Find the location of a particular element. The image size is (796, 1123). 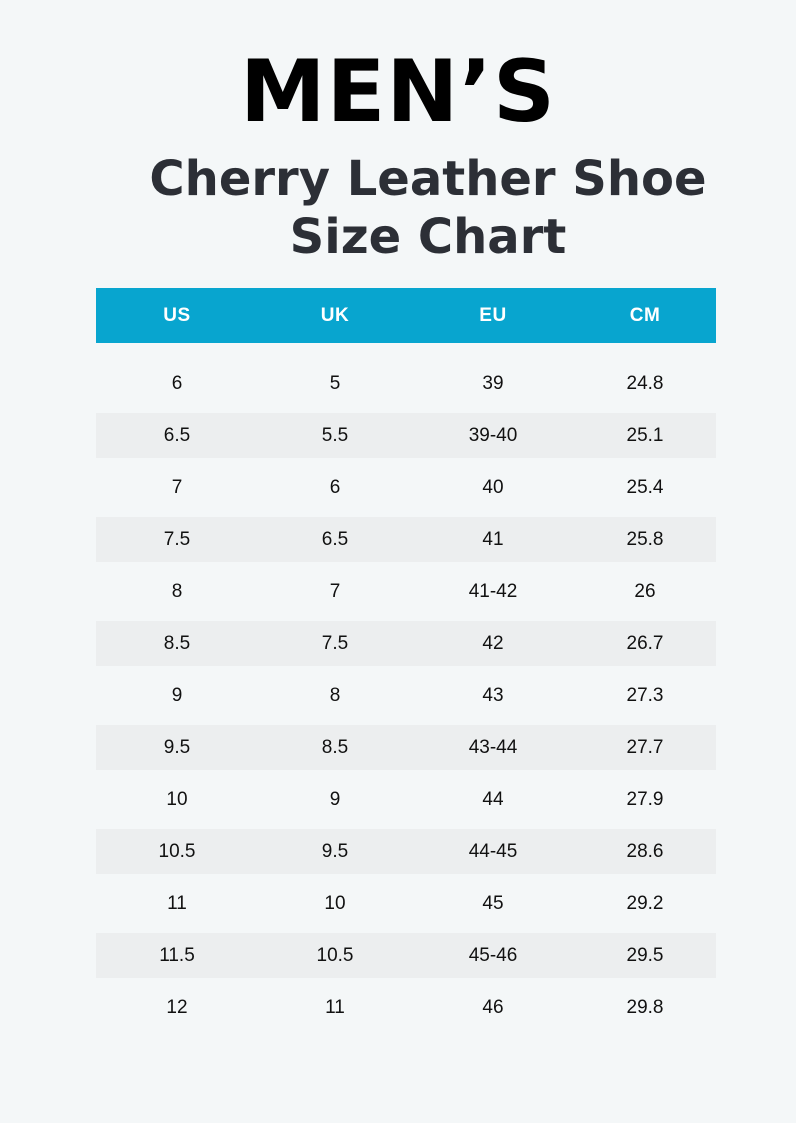

cell-eu: 43-44 is located at coordinates (493, 747).